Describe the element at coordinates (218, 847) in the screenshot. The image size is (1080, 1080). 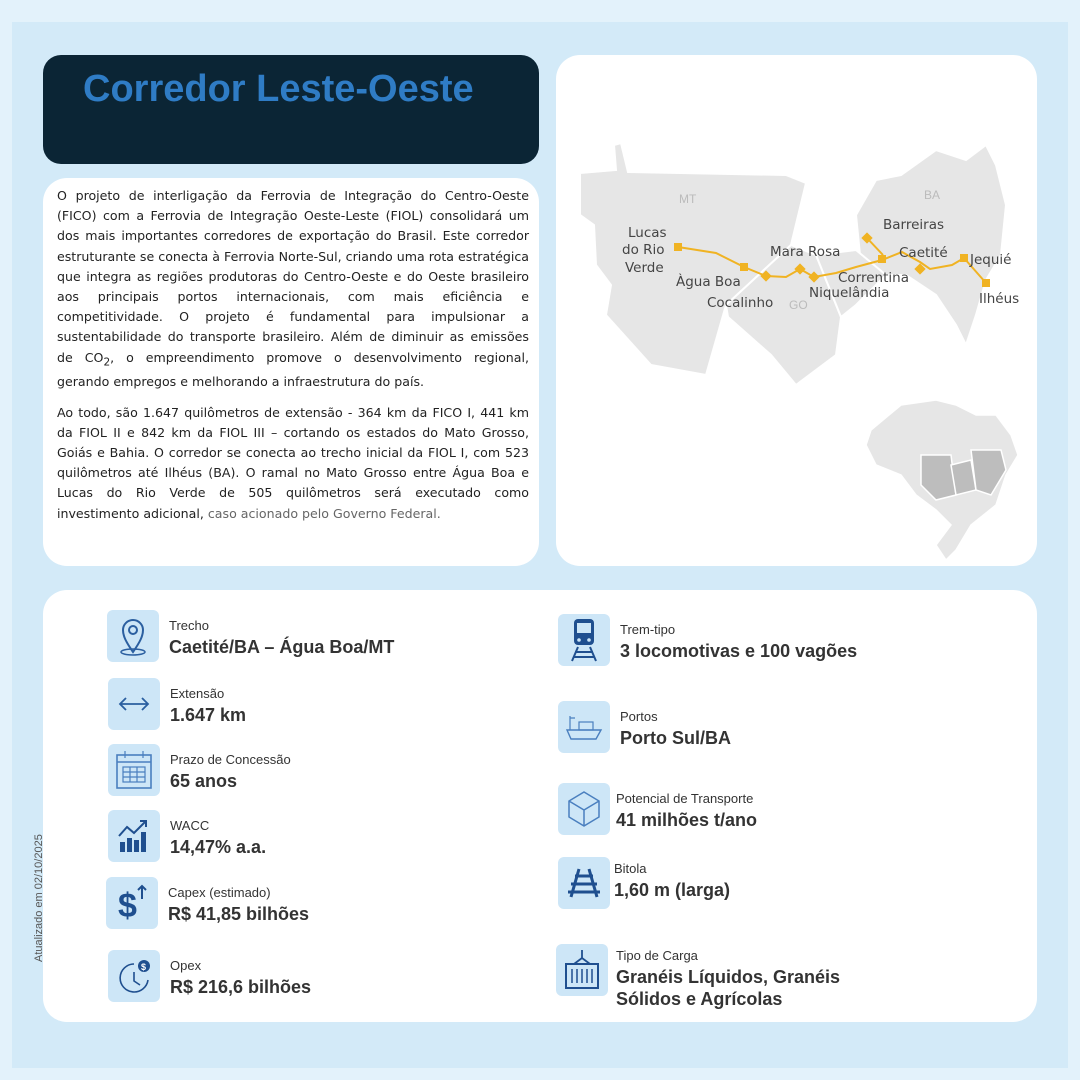
I see `stat-value: 14,47% a.a.` at that location.